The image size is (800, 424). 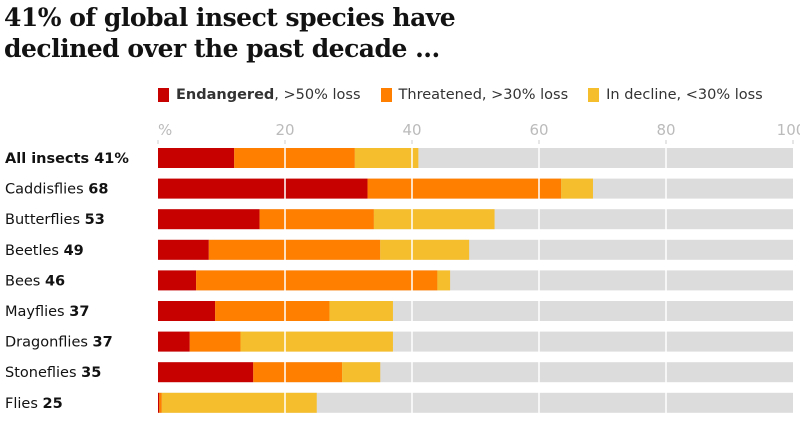 I want to click on x-tick-label: 40, so click(x=411, y=130).